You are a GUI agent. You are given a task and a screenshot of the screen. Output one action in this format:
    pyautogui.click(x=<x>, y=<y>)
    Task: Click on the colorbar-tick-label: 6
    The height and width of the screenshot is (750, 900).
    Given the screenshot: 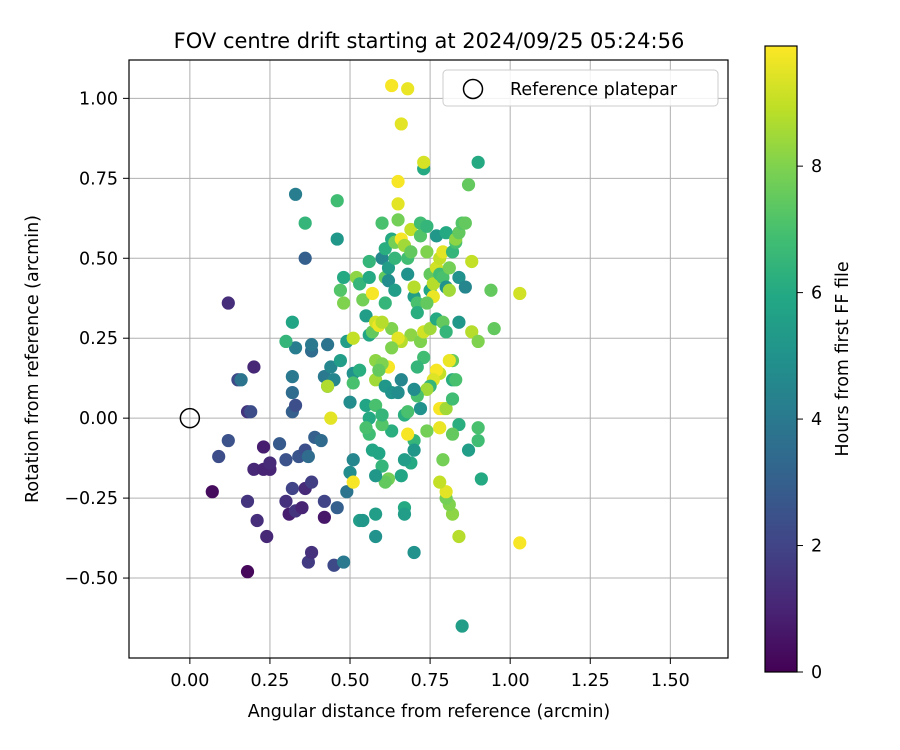 What is the action you would take?
    pyautogui.click(x=816, y=294)
    